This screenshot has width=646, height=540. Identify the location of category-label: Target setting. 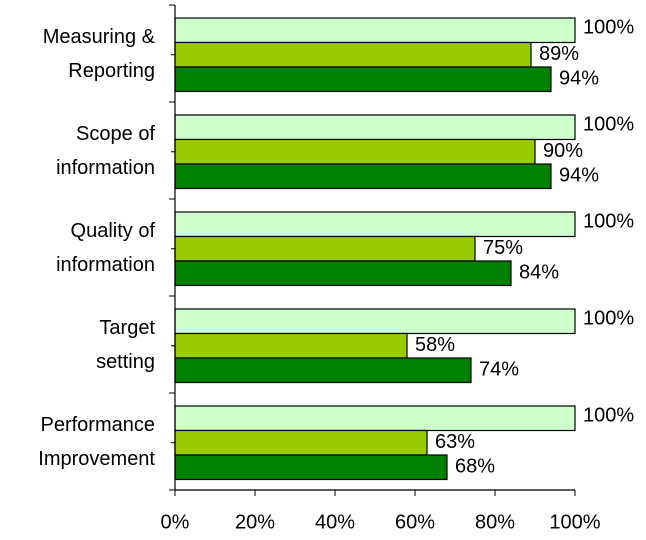
(125, 345).